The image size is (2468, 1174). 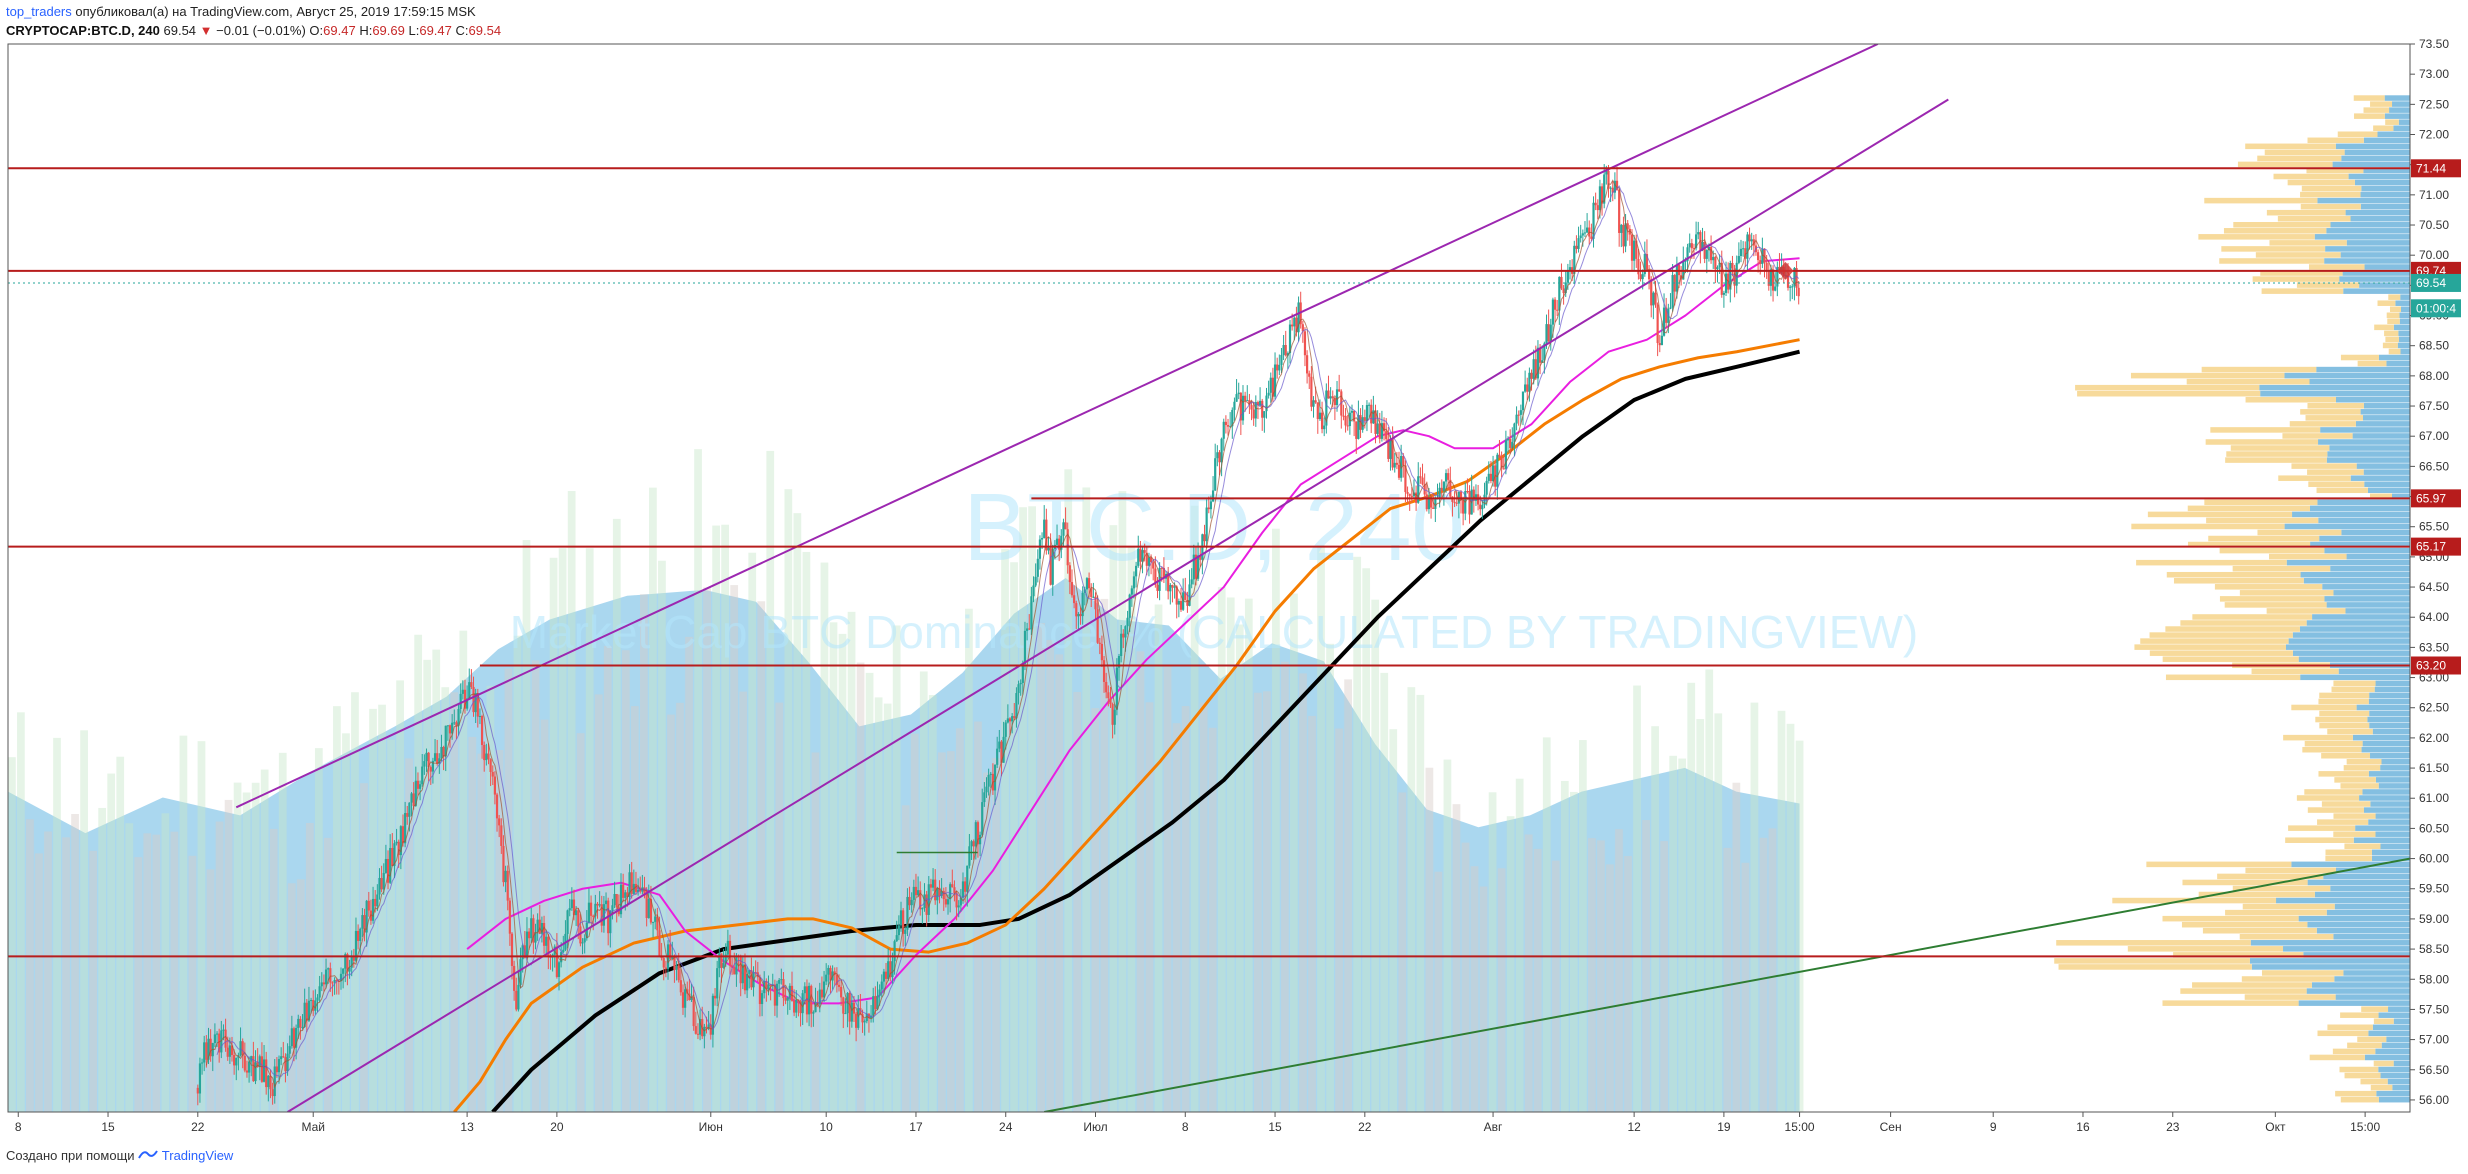 What do you see at coordinates (2431, 498) in the screenshot?
I see `price-label-text: 65.97` at bounding box center [2431, 498].